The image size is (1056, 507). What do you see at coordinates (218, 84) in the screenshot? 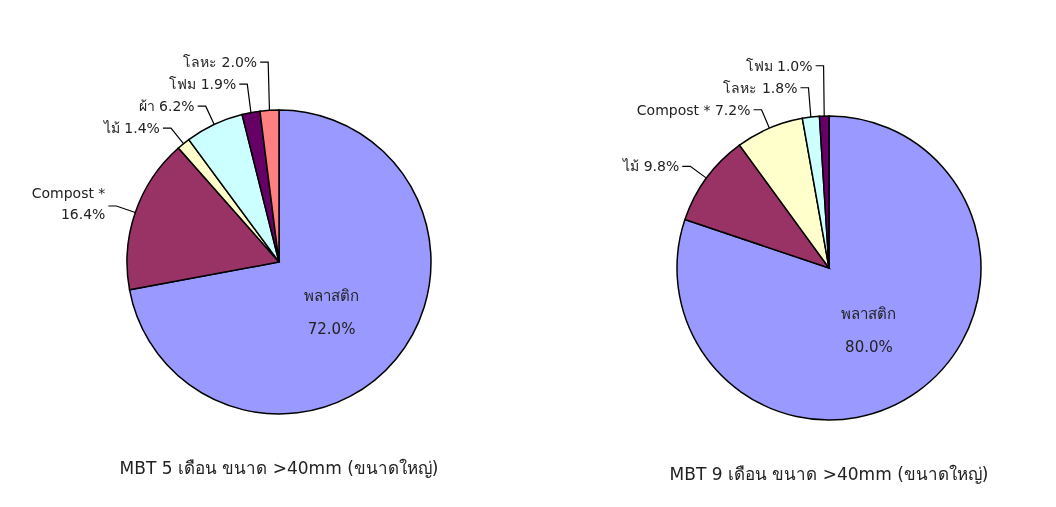
I see `data-label: 1.9%` at bounding box center [218, 84].